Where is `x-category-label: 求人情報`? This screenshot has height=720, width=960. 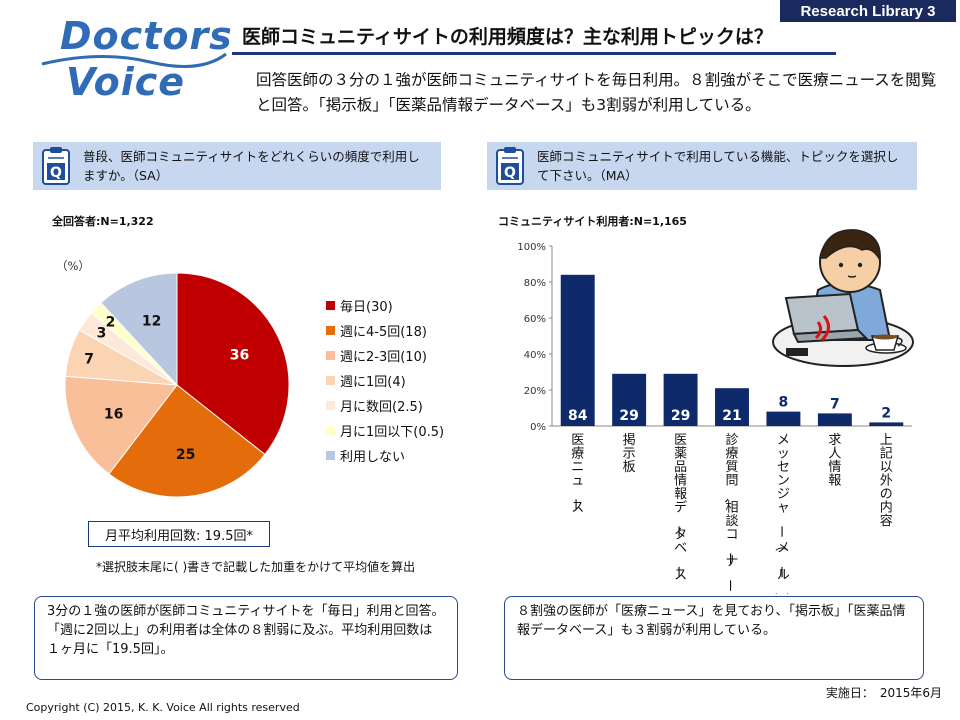
x-category-label: 求人情報 is located at coordinates (834, 461).